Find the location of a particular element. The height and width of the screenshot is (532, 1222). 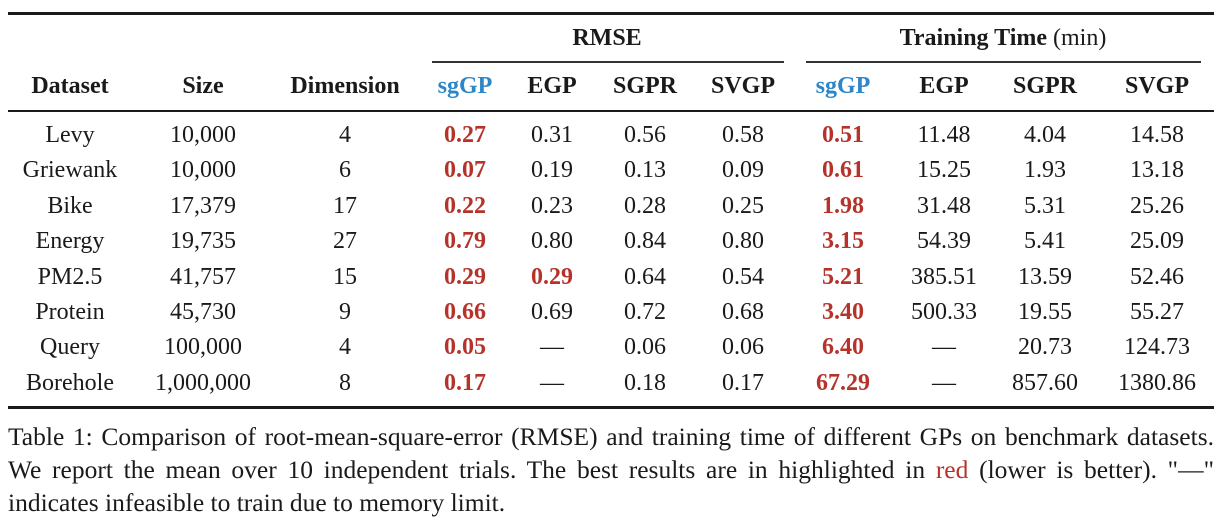

dataset-cell: Levy is located at coordinates (70, 135).